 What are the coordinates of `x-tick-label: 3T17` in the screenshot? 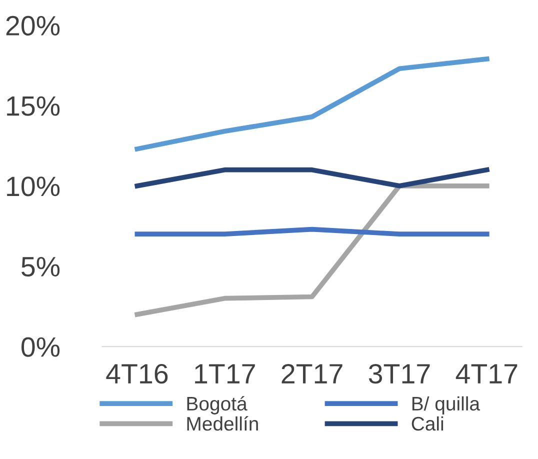 It's located at (399, 374).